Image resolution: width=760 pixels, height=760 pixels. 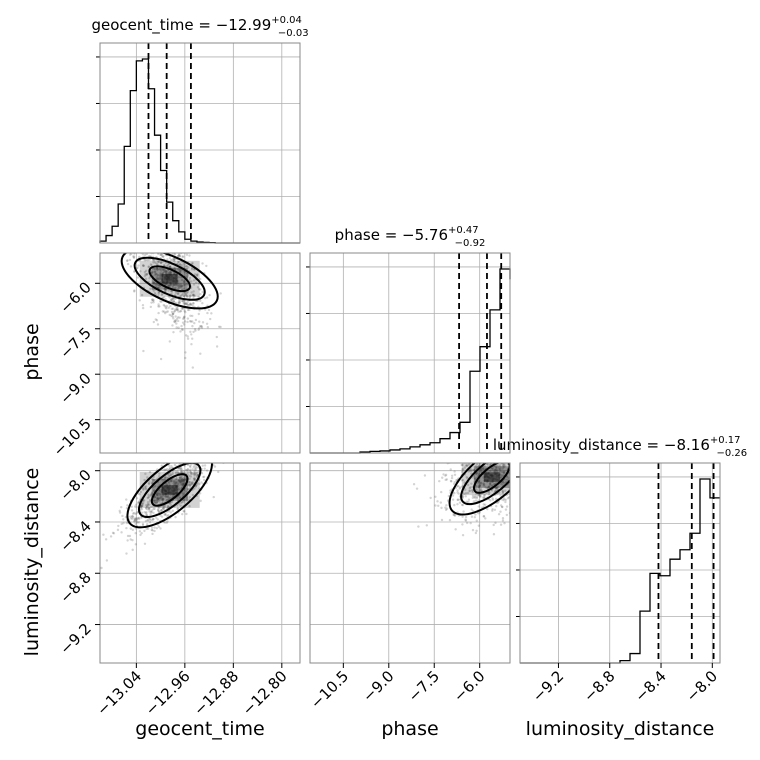 I want to click on histogram-panel-geocent_time, so click(x=198, y=143).